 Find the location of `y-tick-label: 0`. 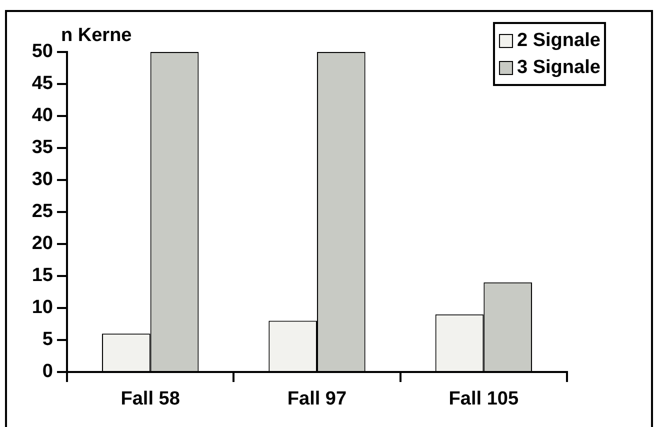

y-tick-label: 0 is located at coordinates (47, 371).